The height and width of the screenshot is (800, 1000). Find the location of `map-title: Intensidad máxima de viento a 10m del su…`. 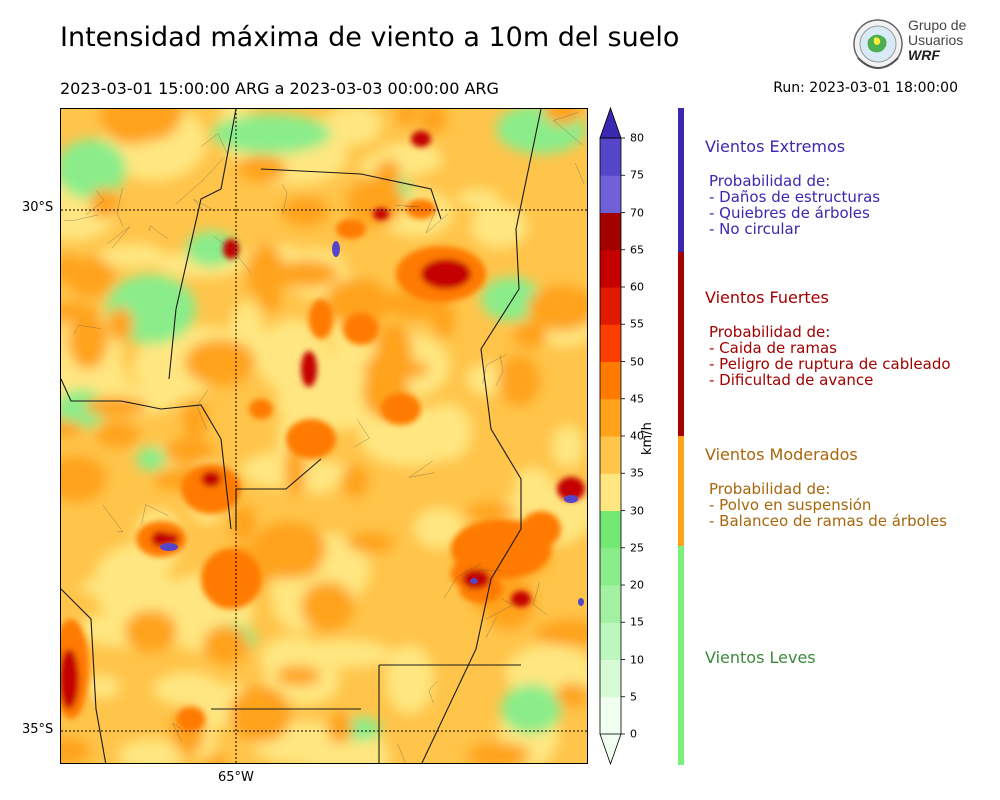

map-title: Intensidad máxima de viento a 10m del su… is located at coordinates (370, 37).